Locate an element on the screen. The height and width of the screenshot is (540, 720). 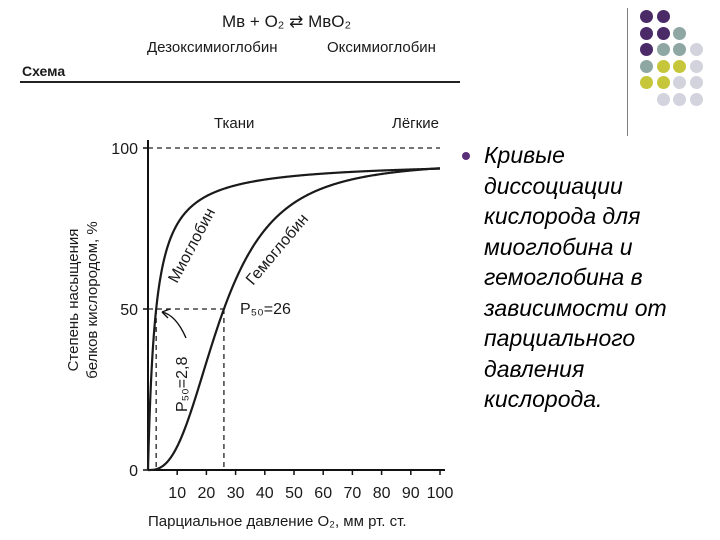
x-axis-label: Парциальное давление O₂, мм рт. ст. is located at coordinates (277, 521).